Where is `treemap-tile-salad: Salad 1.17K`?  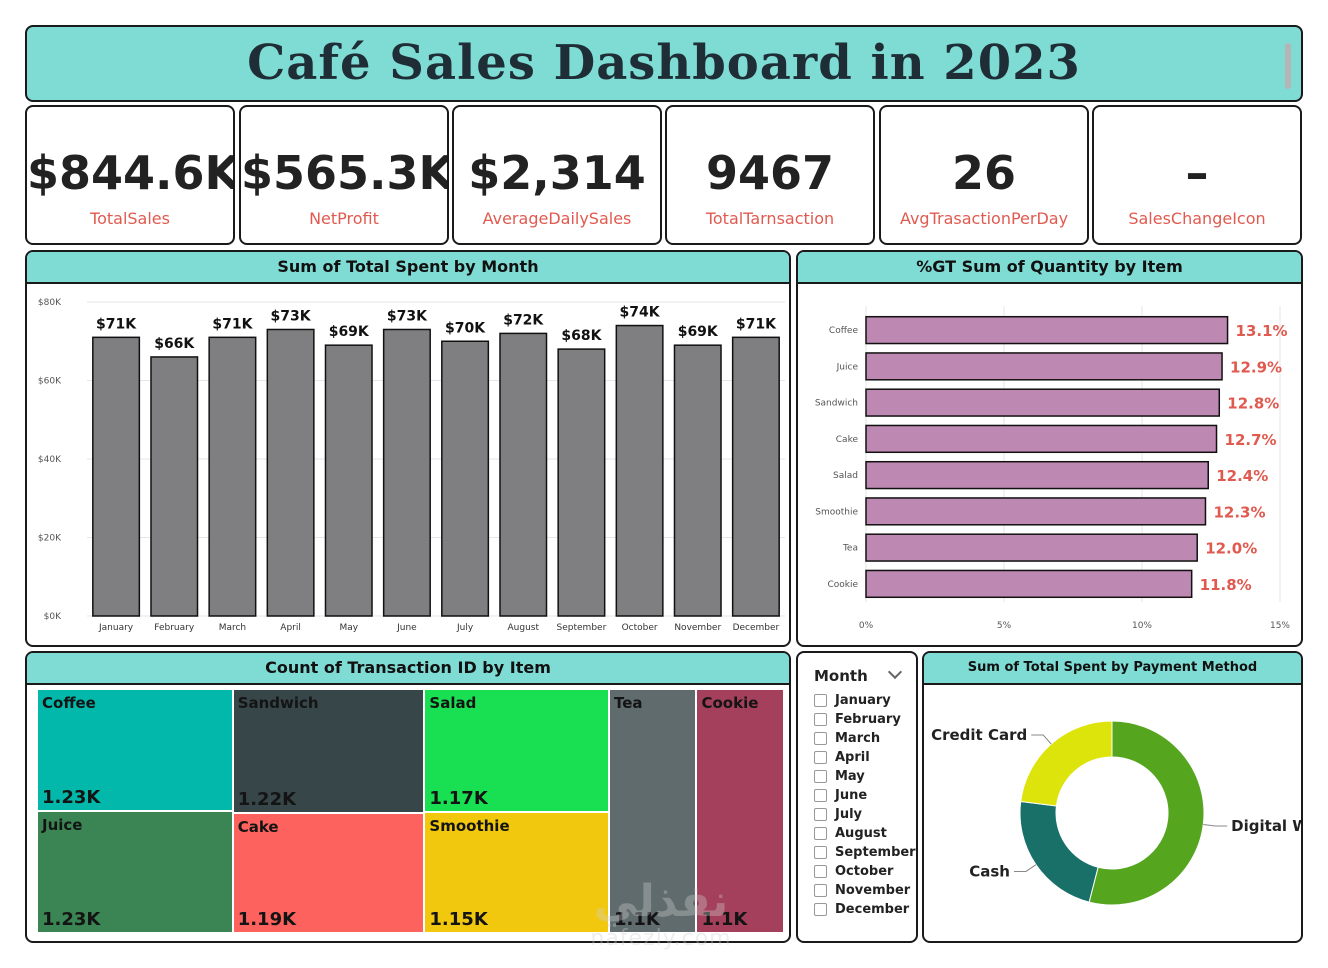
treemap-tile-salad: Salad 1.17K is located at coordinates (516, 751).